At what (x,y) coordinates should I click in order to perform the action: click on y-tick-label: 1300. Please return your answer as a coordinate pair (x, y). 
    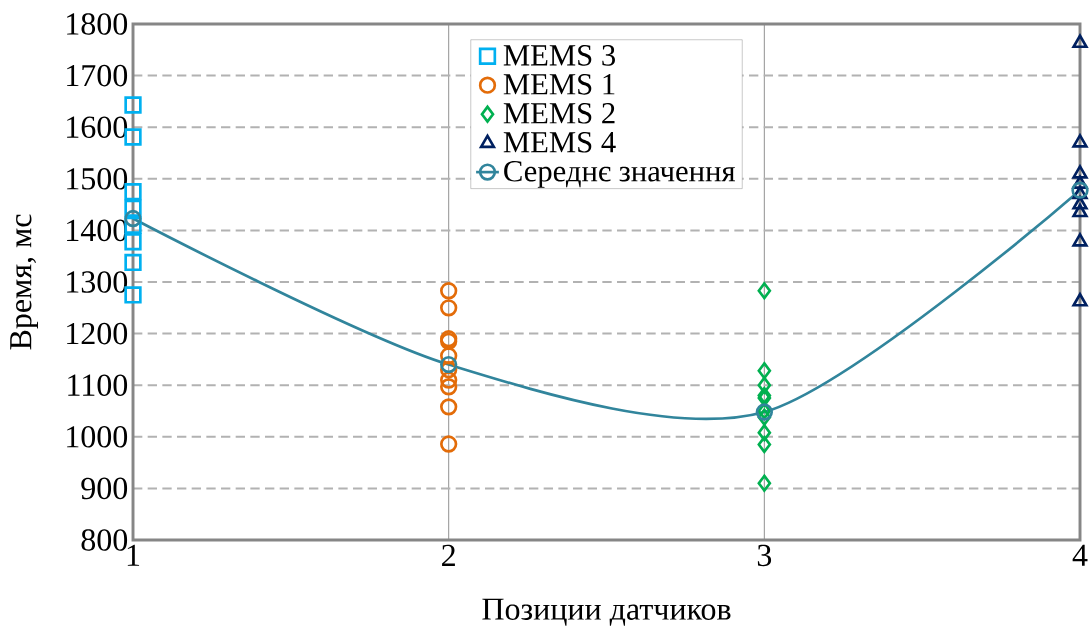
    Looking at the image, I should click on (97, 282).